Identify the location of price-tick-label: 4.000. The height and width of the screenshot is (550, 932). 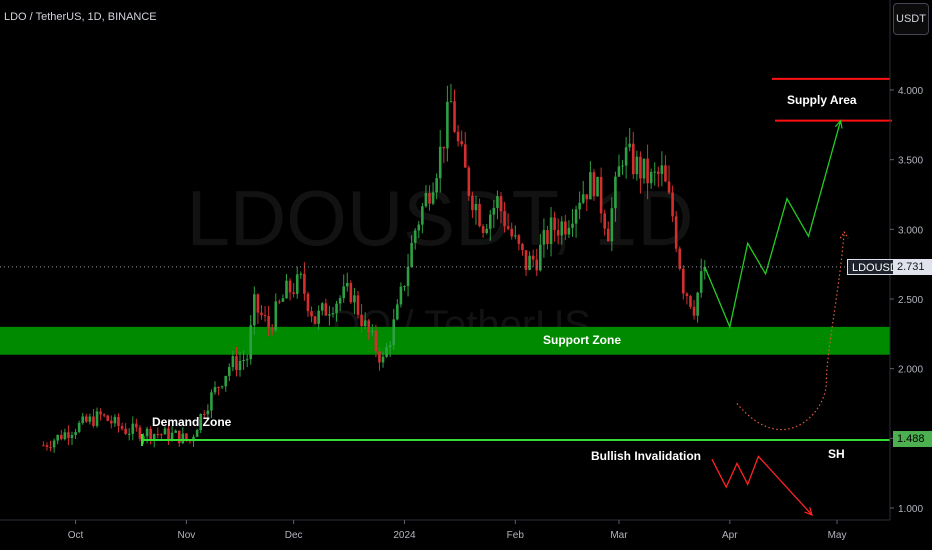
(910, 91).